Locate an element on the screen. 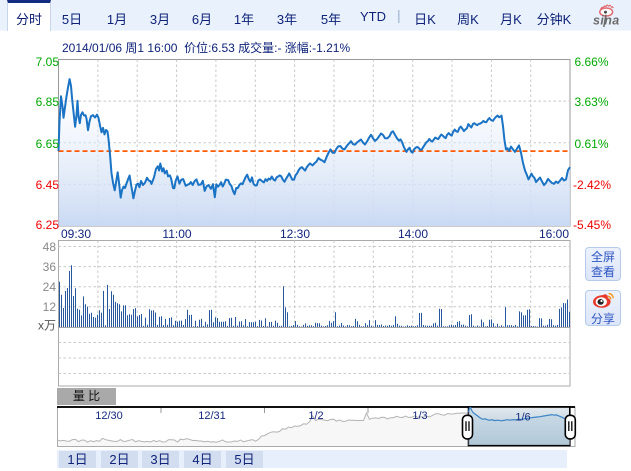 The height and width of the screenshot is (471, 631). svg-text: sina is located at coordinates (606, 21).